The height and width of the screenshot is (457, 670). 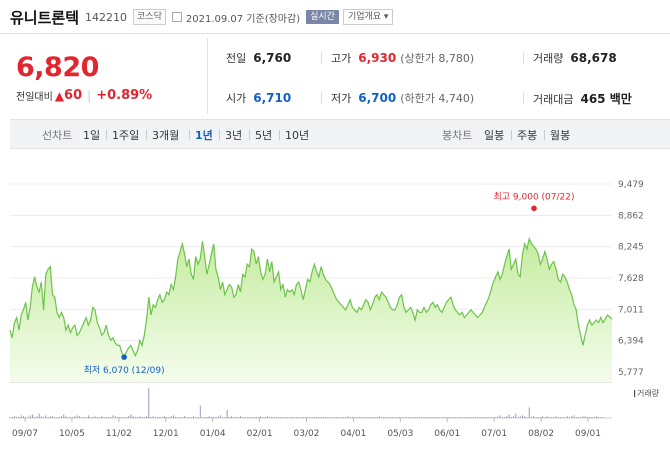 I want to click on company-info-dropdown: 기업개요 ▾, so click(x=368, y=17).